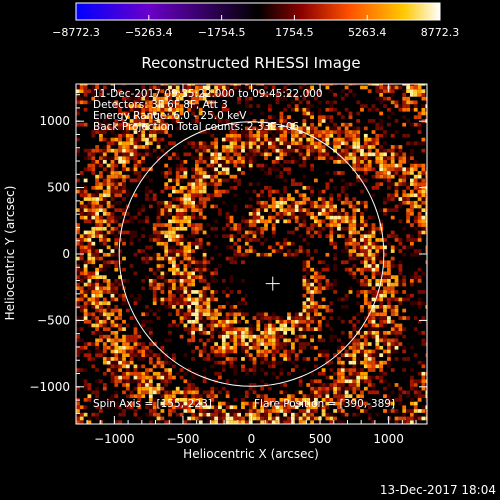 This screenshot has width=500, height=500. I want to click on y-tick-label: 1000, so click(54, 121).